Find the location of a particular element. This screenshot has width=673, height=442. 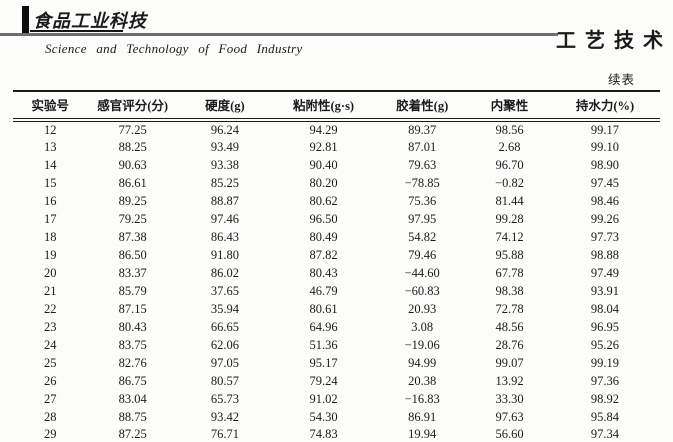

table-cell: 94.29 is located at coordinates (323, 129).